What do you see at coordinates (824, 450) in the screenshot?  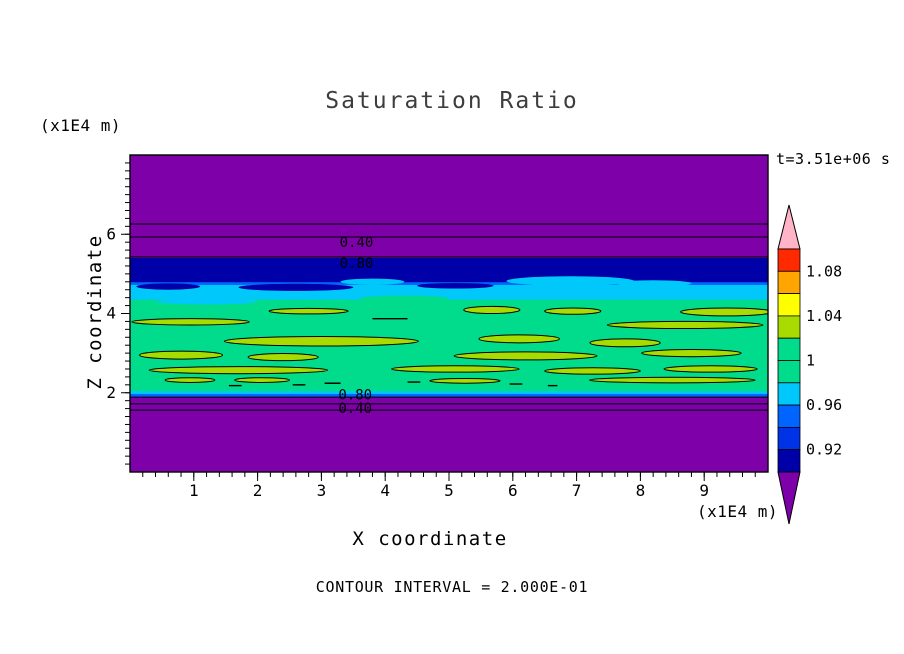 I see `colorbar-label: 0.92` at bounding box center [824, 450].